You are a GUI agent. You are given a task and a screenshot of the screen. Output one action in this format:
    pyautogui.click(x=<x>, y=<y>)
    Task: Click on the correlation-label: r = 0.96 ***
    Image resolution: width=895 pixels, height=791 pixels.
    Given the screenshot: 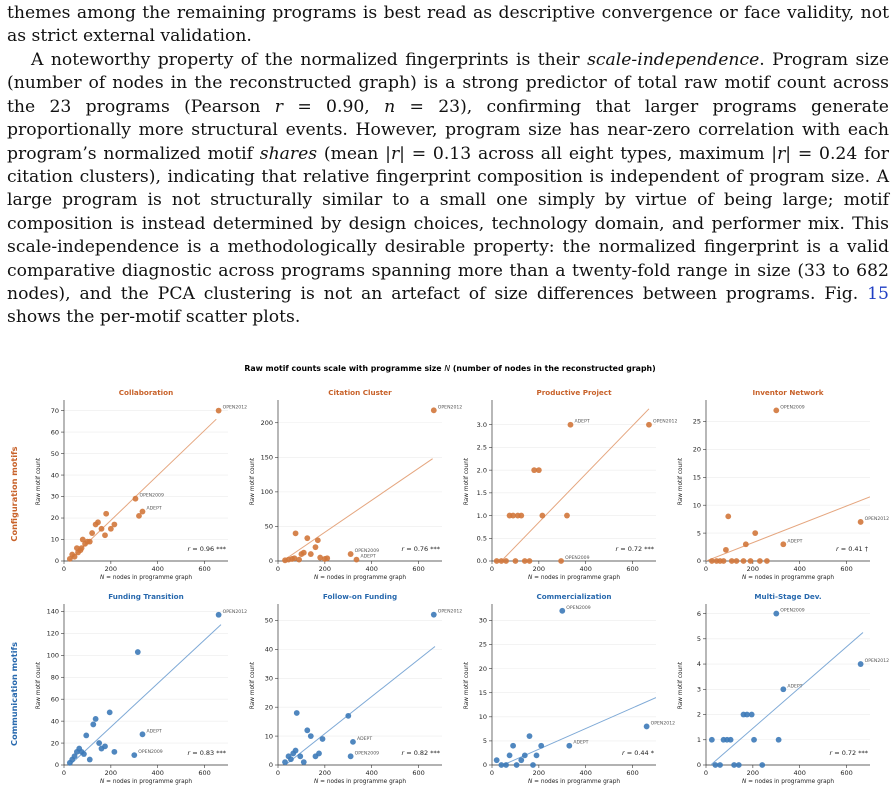 What is the action you would take?
    pyautogui.click(x=206, y=549)
    